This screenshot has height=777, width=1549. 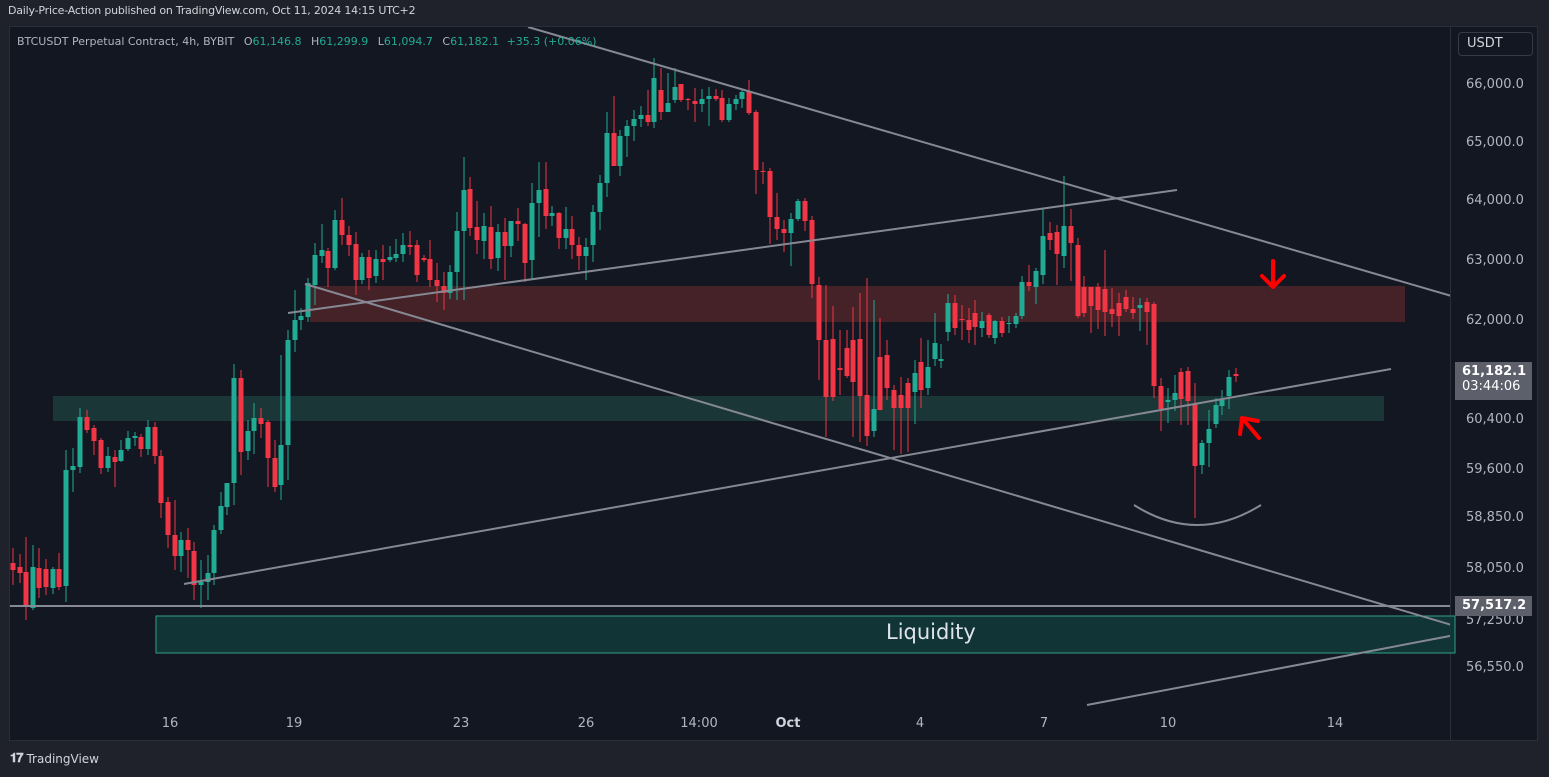 I want to click on last-price-label: 61,182.1 03:44:06, so click(x=1493, y=381).